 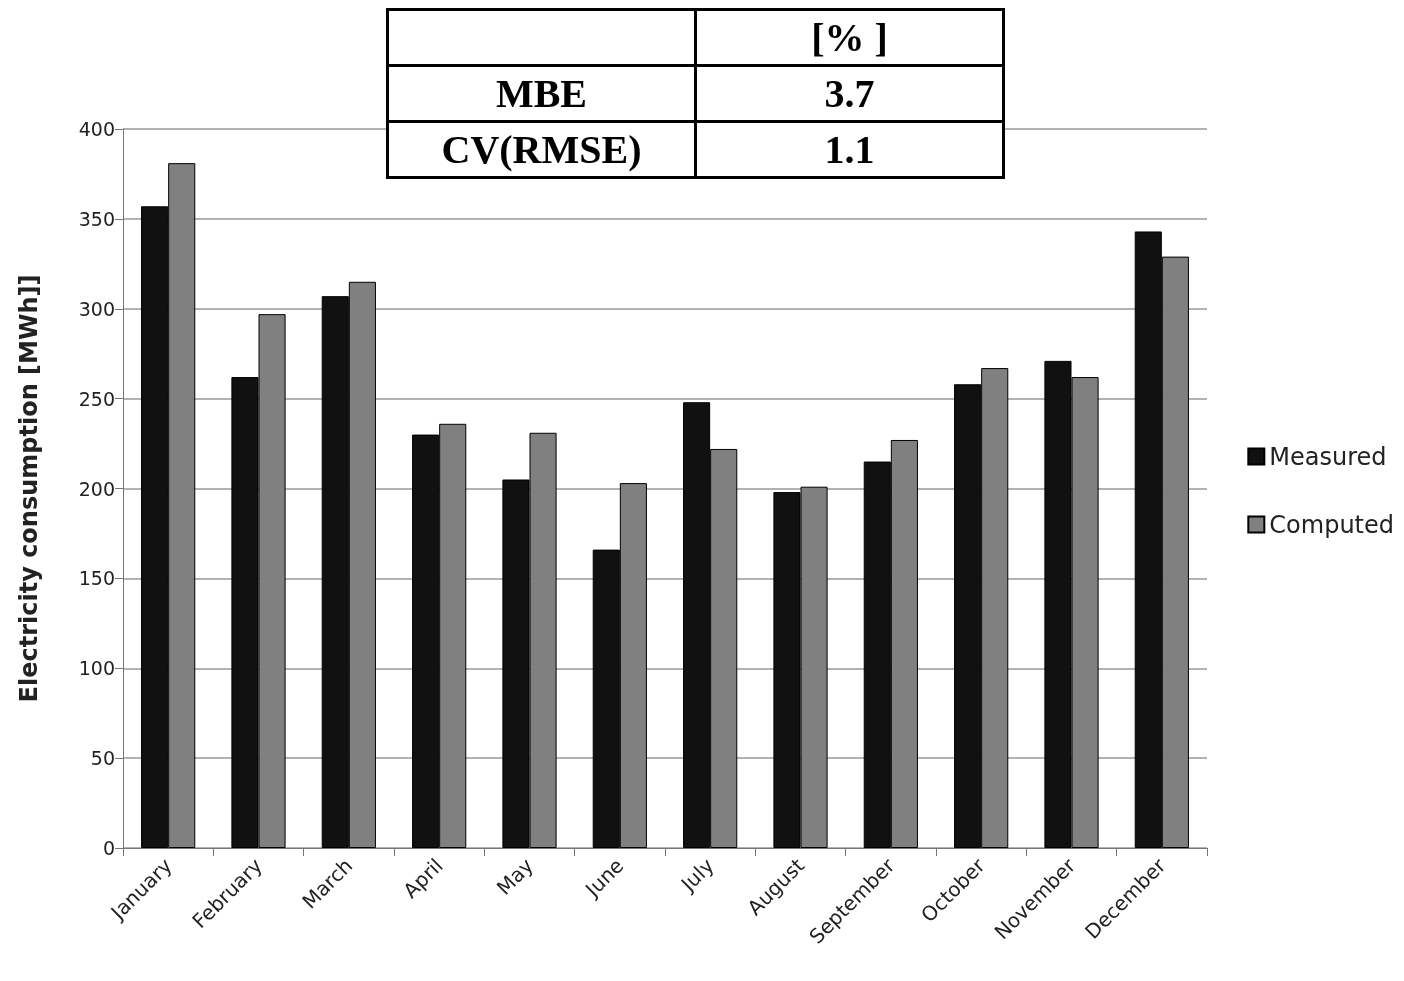 What do you see at coordinates (96, 218) in the screenshot?
I see `y-tick-label: 350` at bounding box center [96, 218].